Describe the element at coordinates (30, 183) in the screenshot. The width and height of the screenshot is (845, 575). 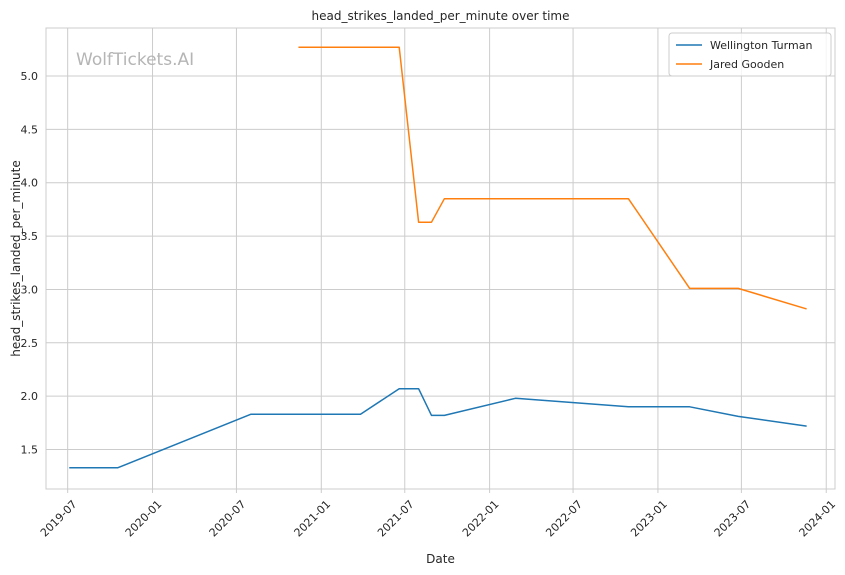
I see `y-tick-label: 4.0` at that location.